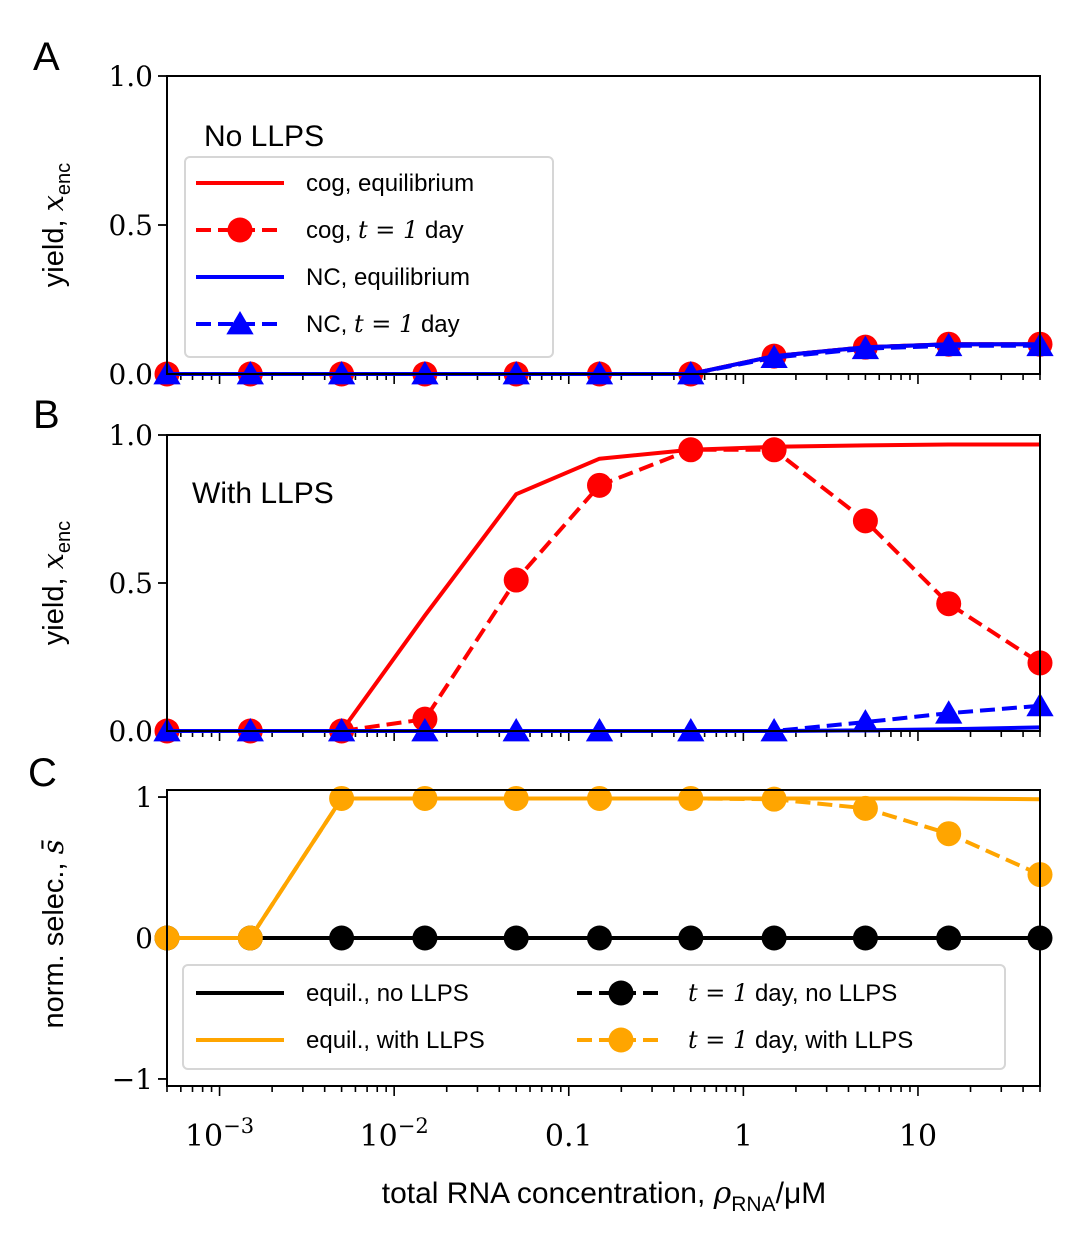  Describe the element at coordinates (830, 1040) in the screenshot. I see `legend-label-post: day, with LLPS` at that location.